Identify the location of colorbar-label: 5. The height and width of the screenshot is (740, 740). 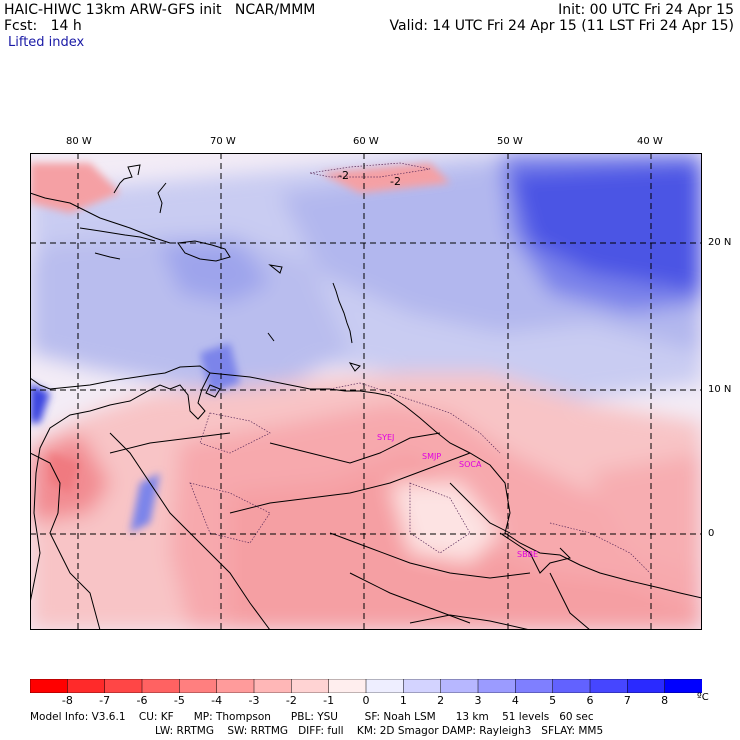
(553, 700).